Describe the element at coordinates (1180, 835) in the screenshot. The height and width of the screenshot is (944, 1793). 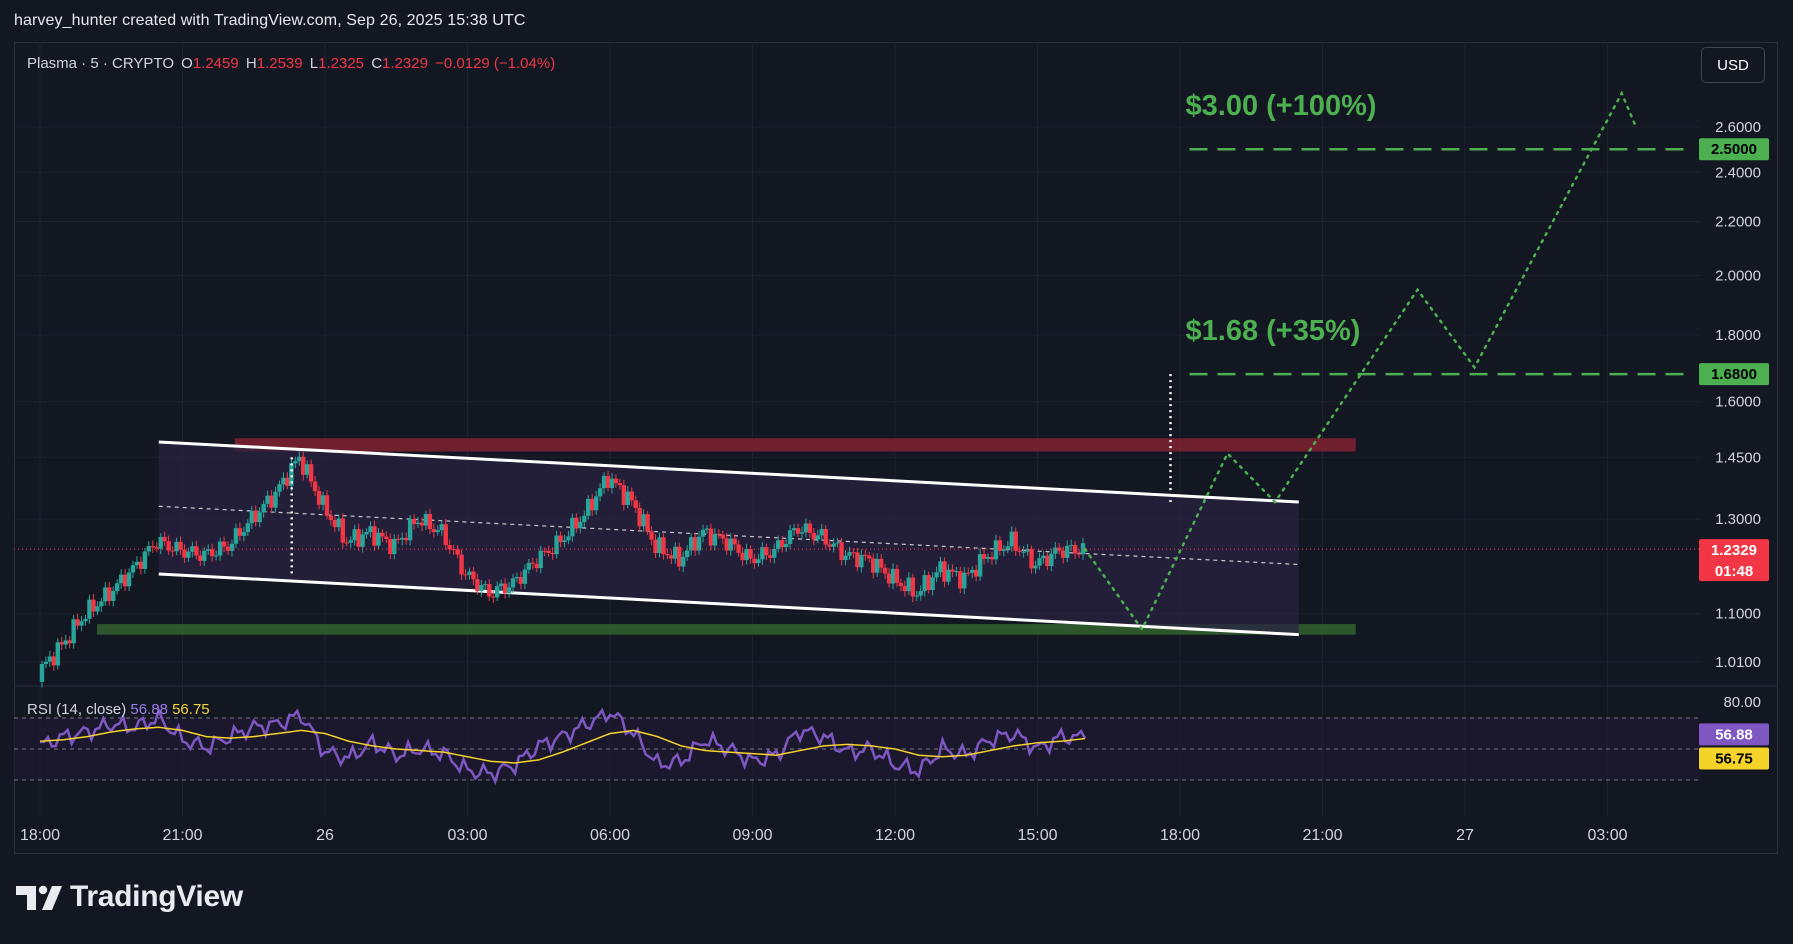
I see `x-tick-8: 18:00` at that location.